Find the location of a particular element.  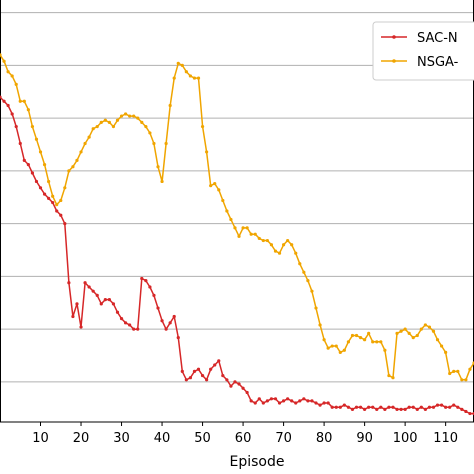

x-tick-label-20: 20 is located at coordinates (81, 438).